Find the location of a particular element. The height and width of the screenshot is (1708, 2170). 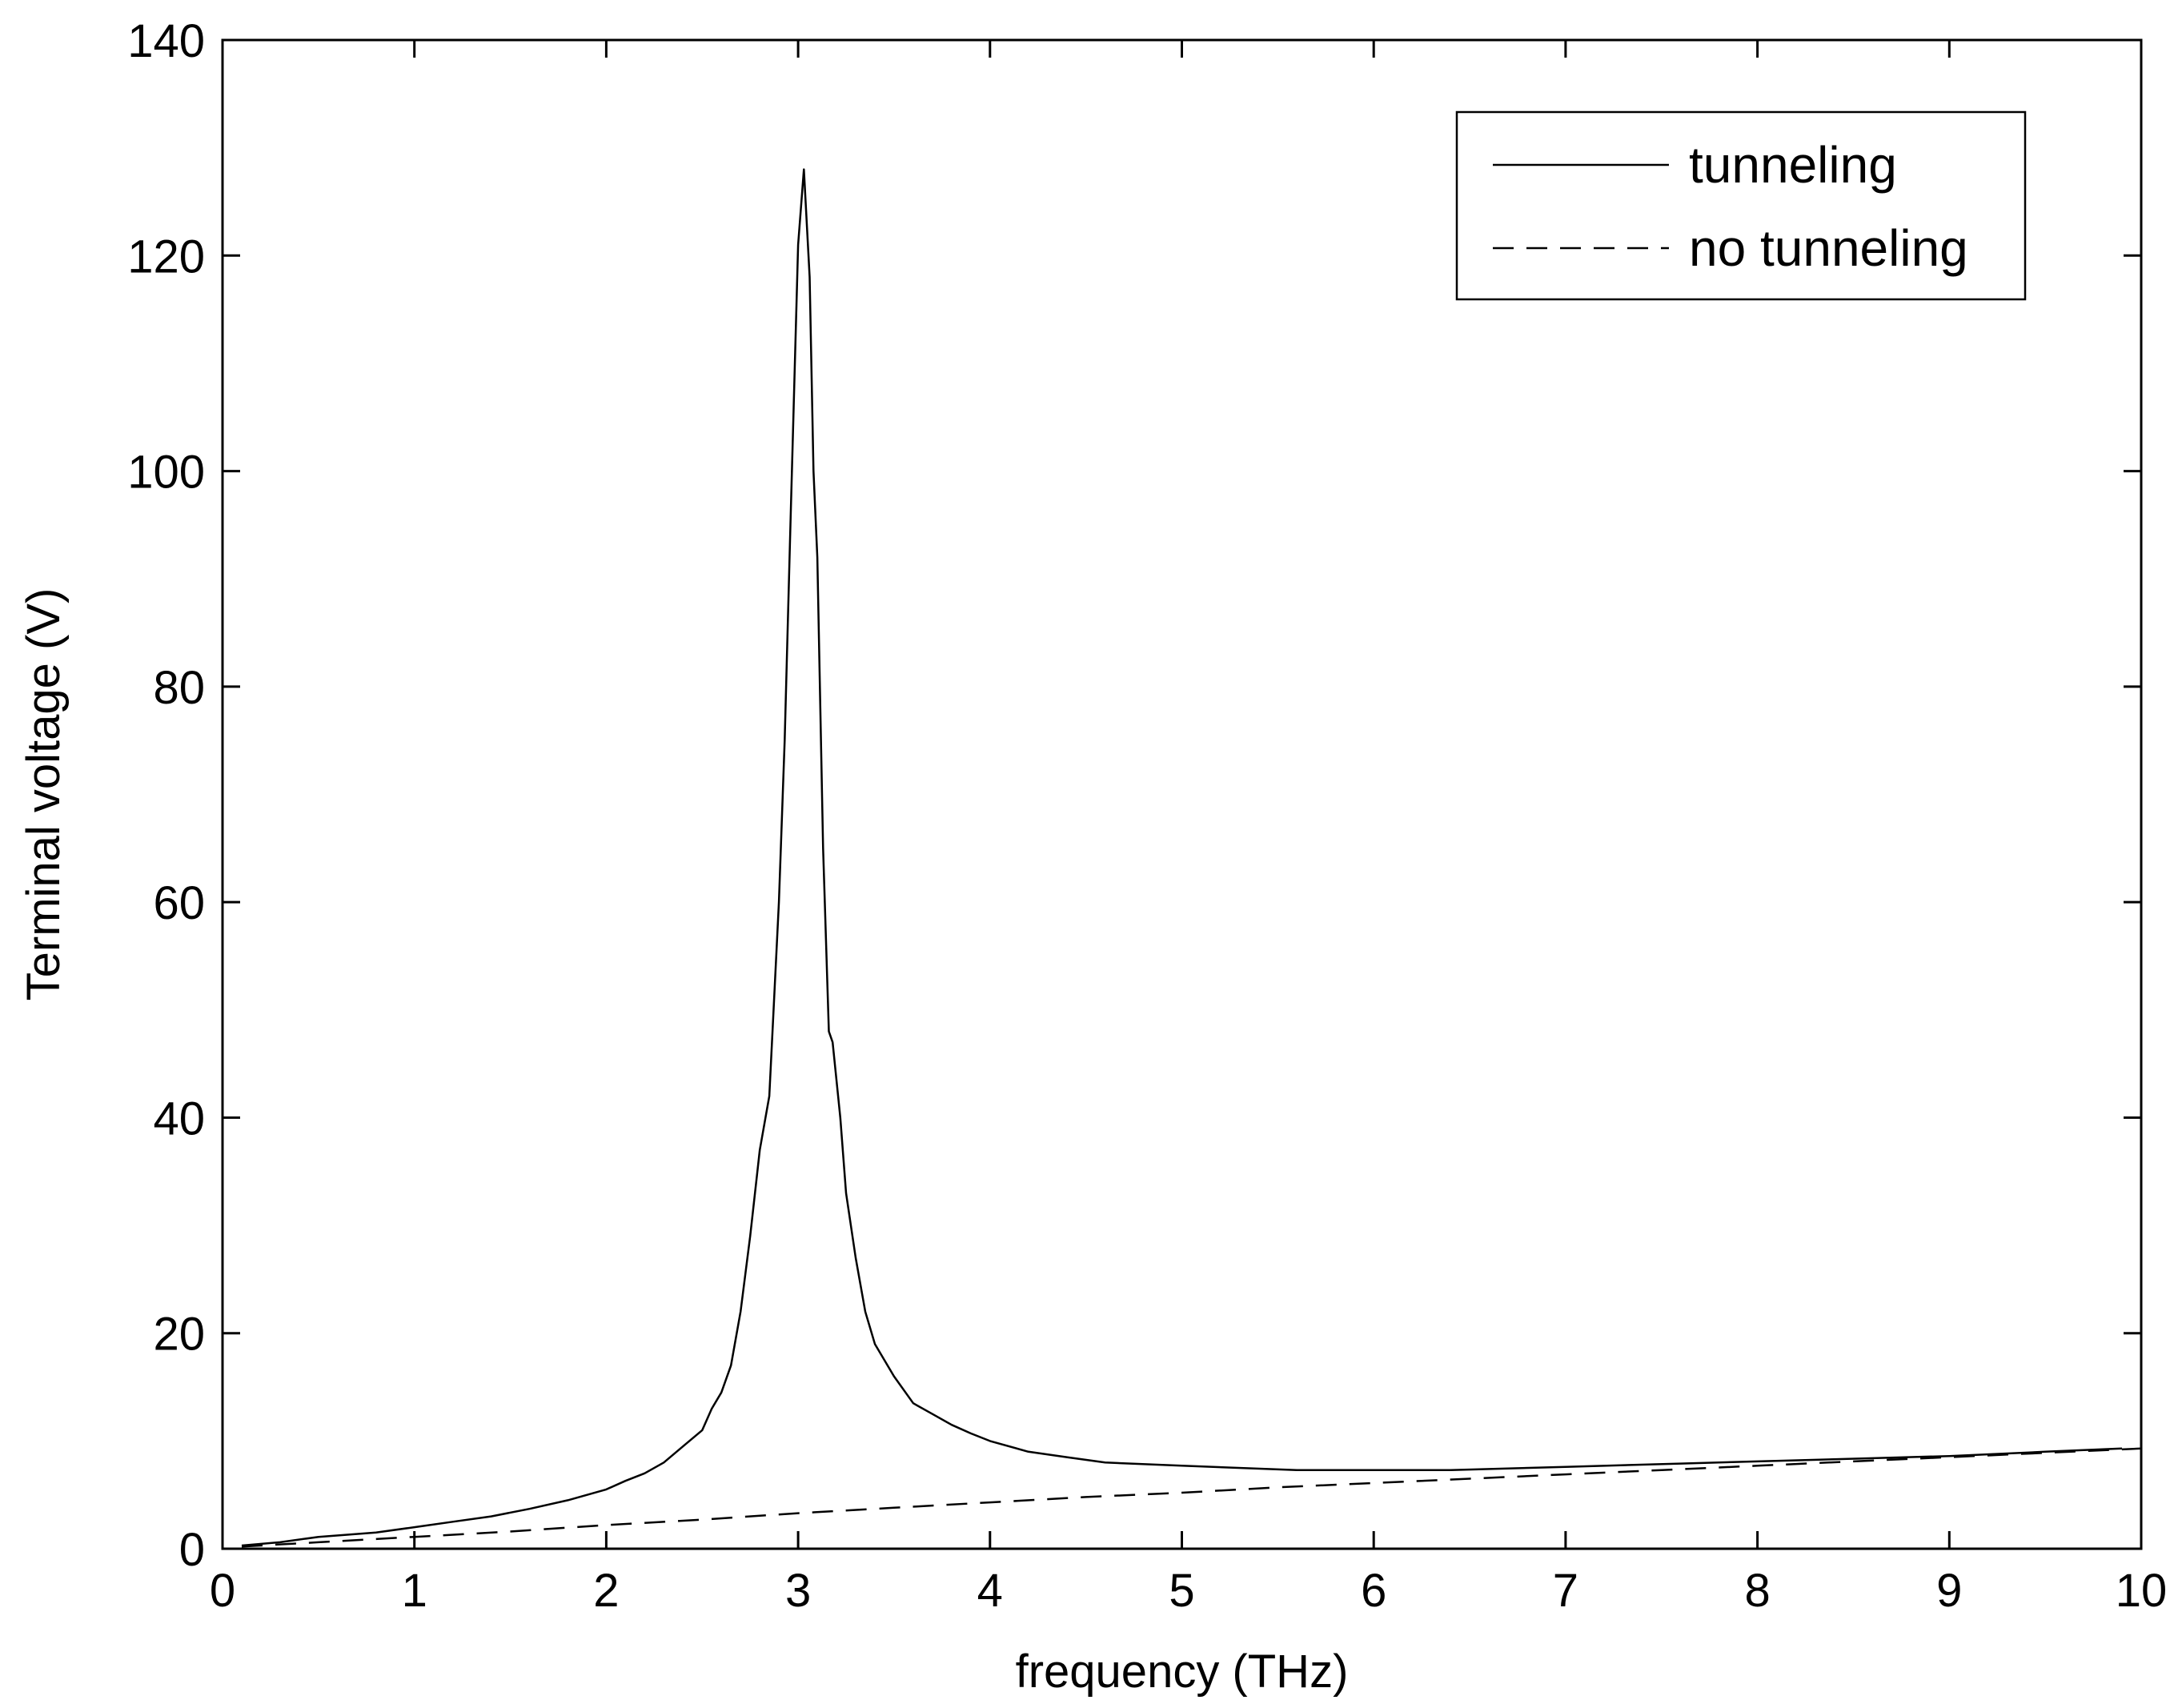

legend-label-no-tunneling: no tunneling is located at coordinates (1828, 248).